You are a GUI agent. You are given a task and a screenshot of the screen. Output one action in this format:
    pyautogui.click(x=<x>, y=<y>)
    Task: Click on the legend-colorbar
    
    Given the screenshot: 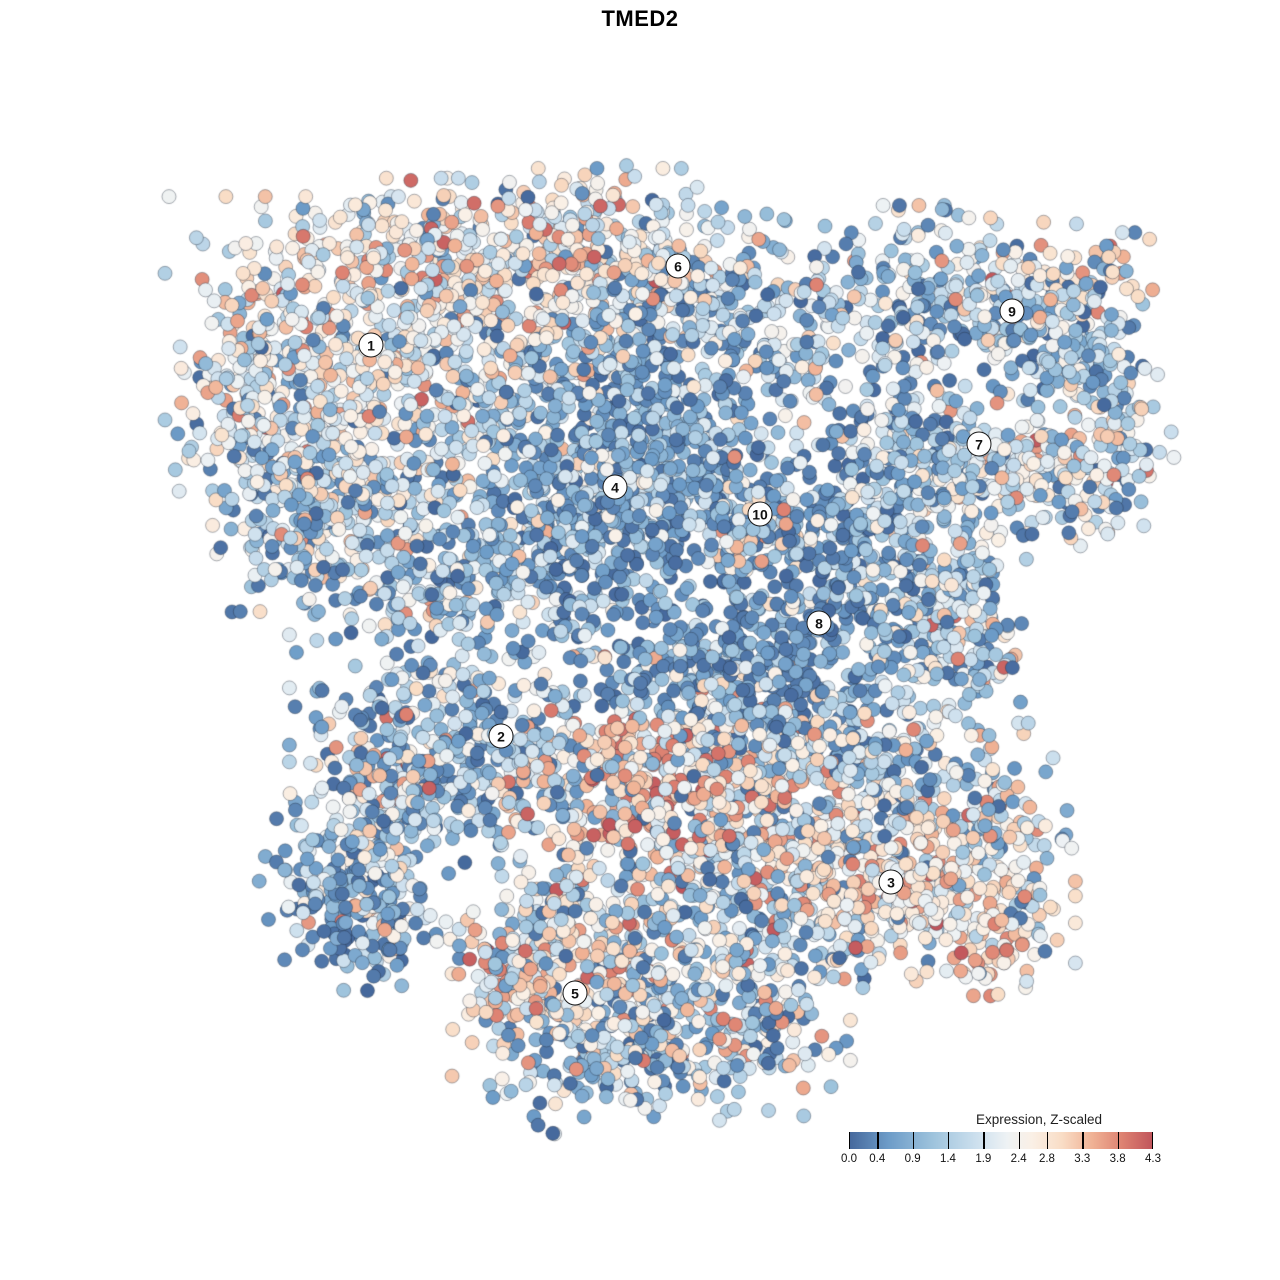 What is the action you would take?
    pyautogui.click(x=1001, y=1140)
    